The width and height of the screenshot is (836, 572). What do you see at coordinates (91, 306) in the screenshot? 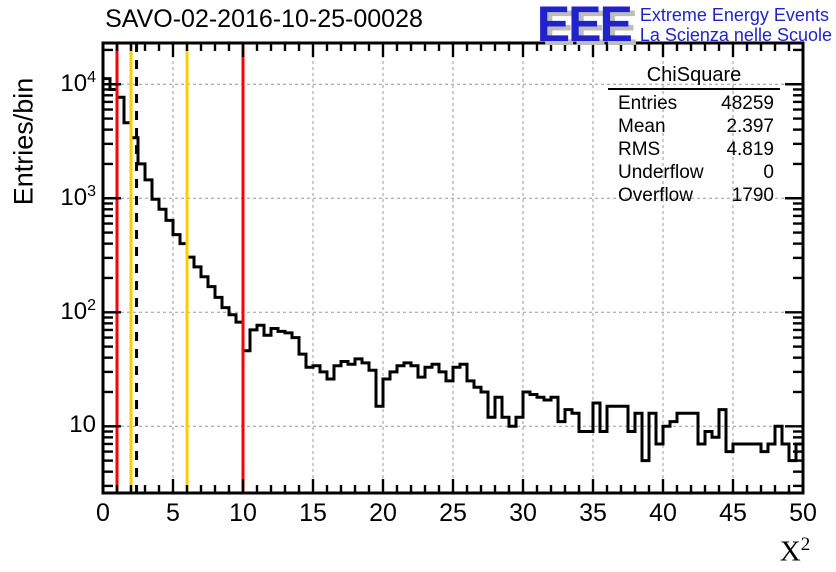
I see `y-tick-label-exponent: 2` at bounding box center [91, 306].